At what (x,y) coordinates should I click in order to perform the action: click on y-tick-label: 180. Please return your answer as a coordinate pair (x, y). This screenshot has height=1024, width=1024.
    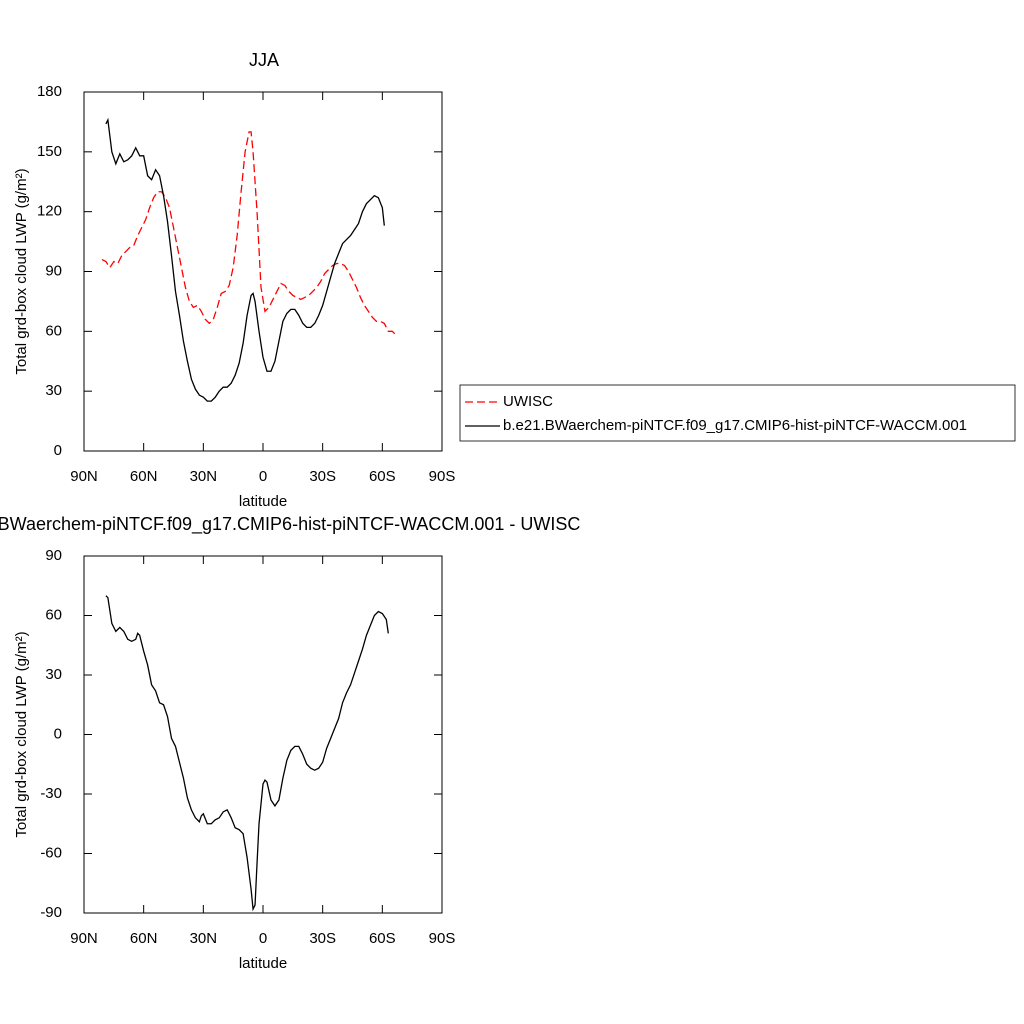
    Looking at the image, I should click on (49, 91).